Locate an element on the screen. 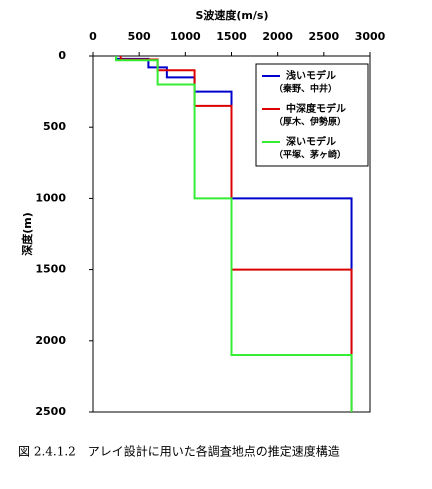 The height and width of the screenshot is (489, 432). caption: 図 2.4.1.2 アレイ設計に用いた各調査地点の推定速度構造 is located at coordinates (179, 451).